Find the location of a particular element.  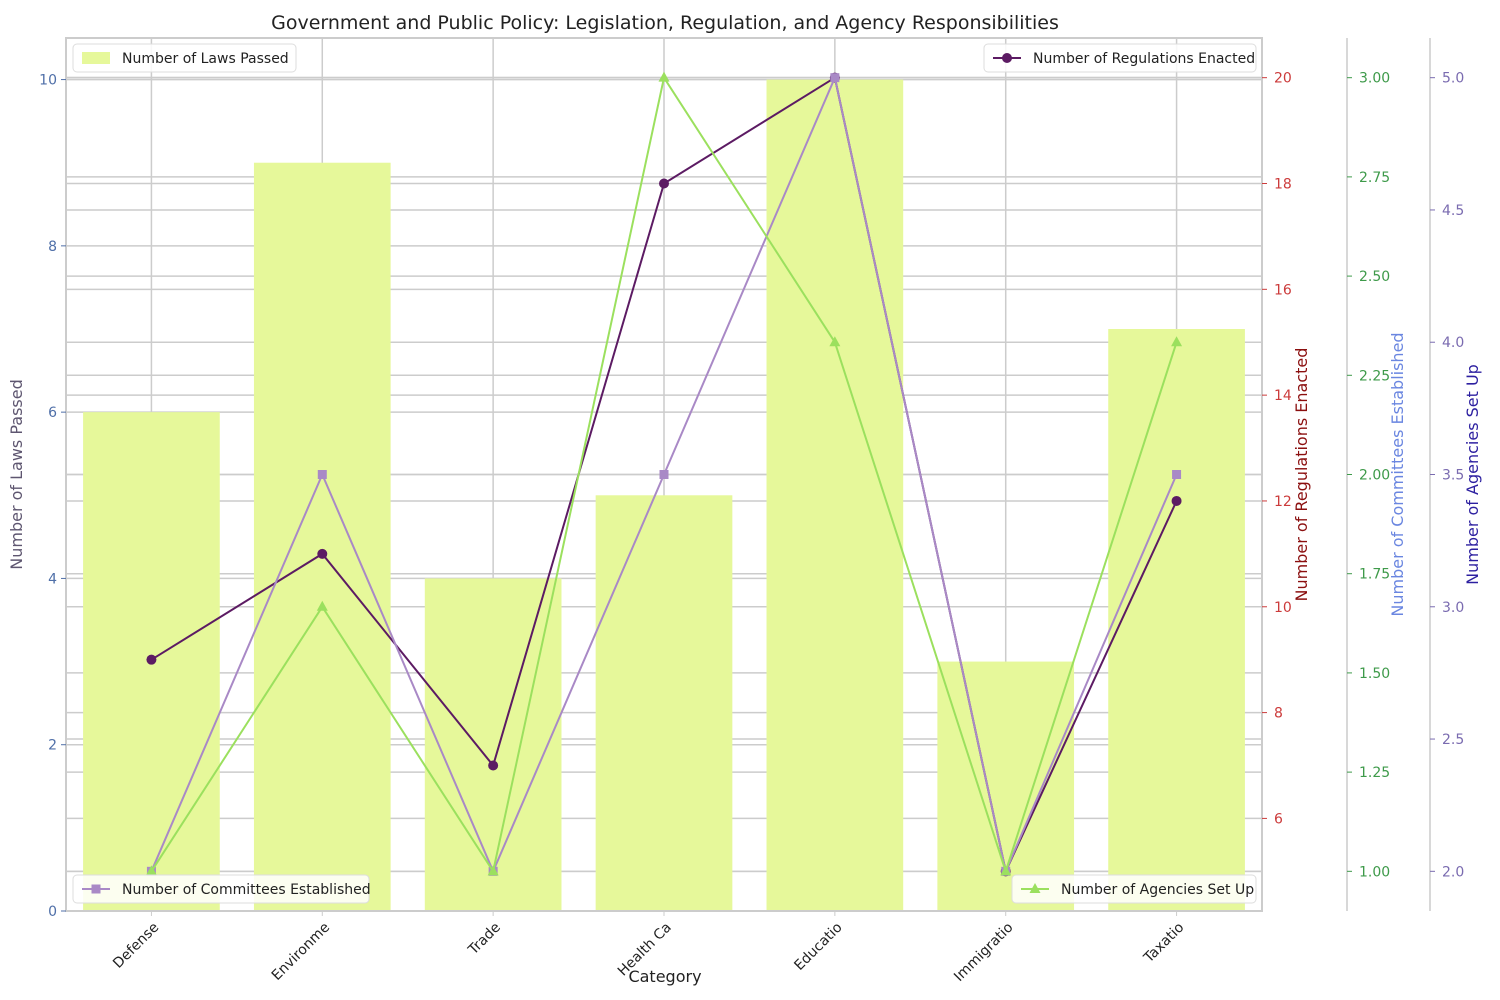

y3-tick-label: 1.50 is located at coordinates (1374, 674).